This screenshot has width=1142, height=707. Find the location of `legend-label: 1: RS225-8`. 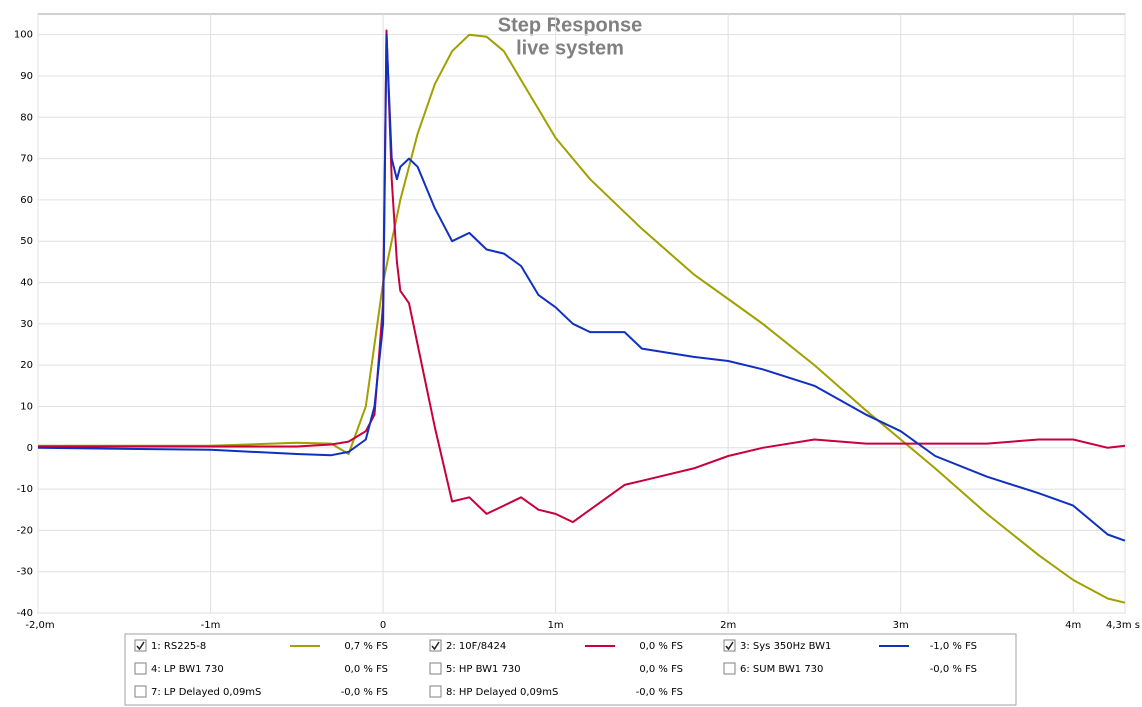

legend-label: 1: RS225-8 is located at coordinates (178, 646).